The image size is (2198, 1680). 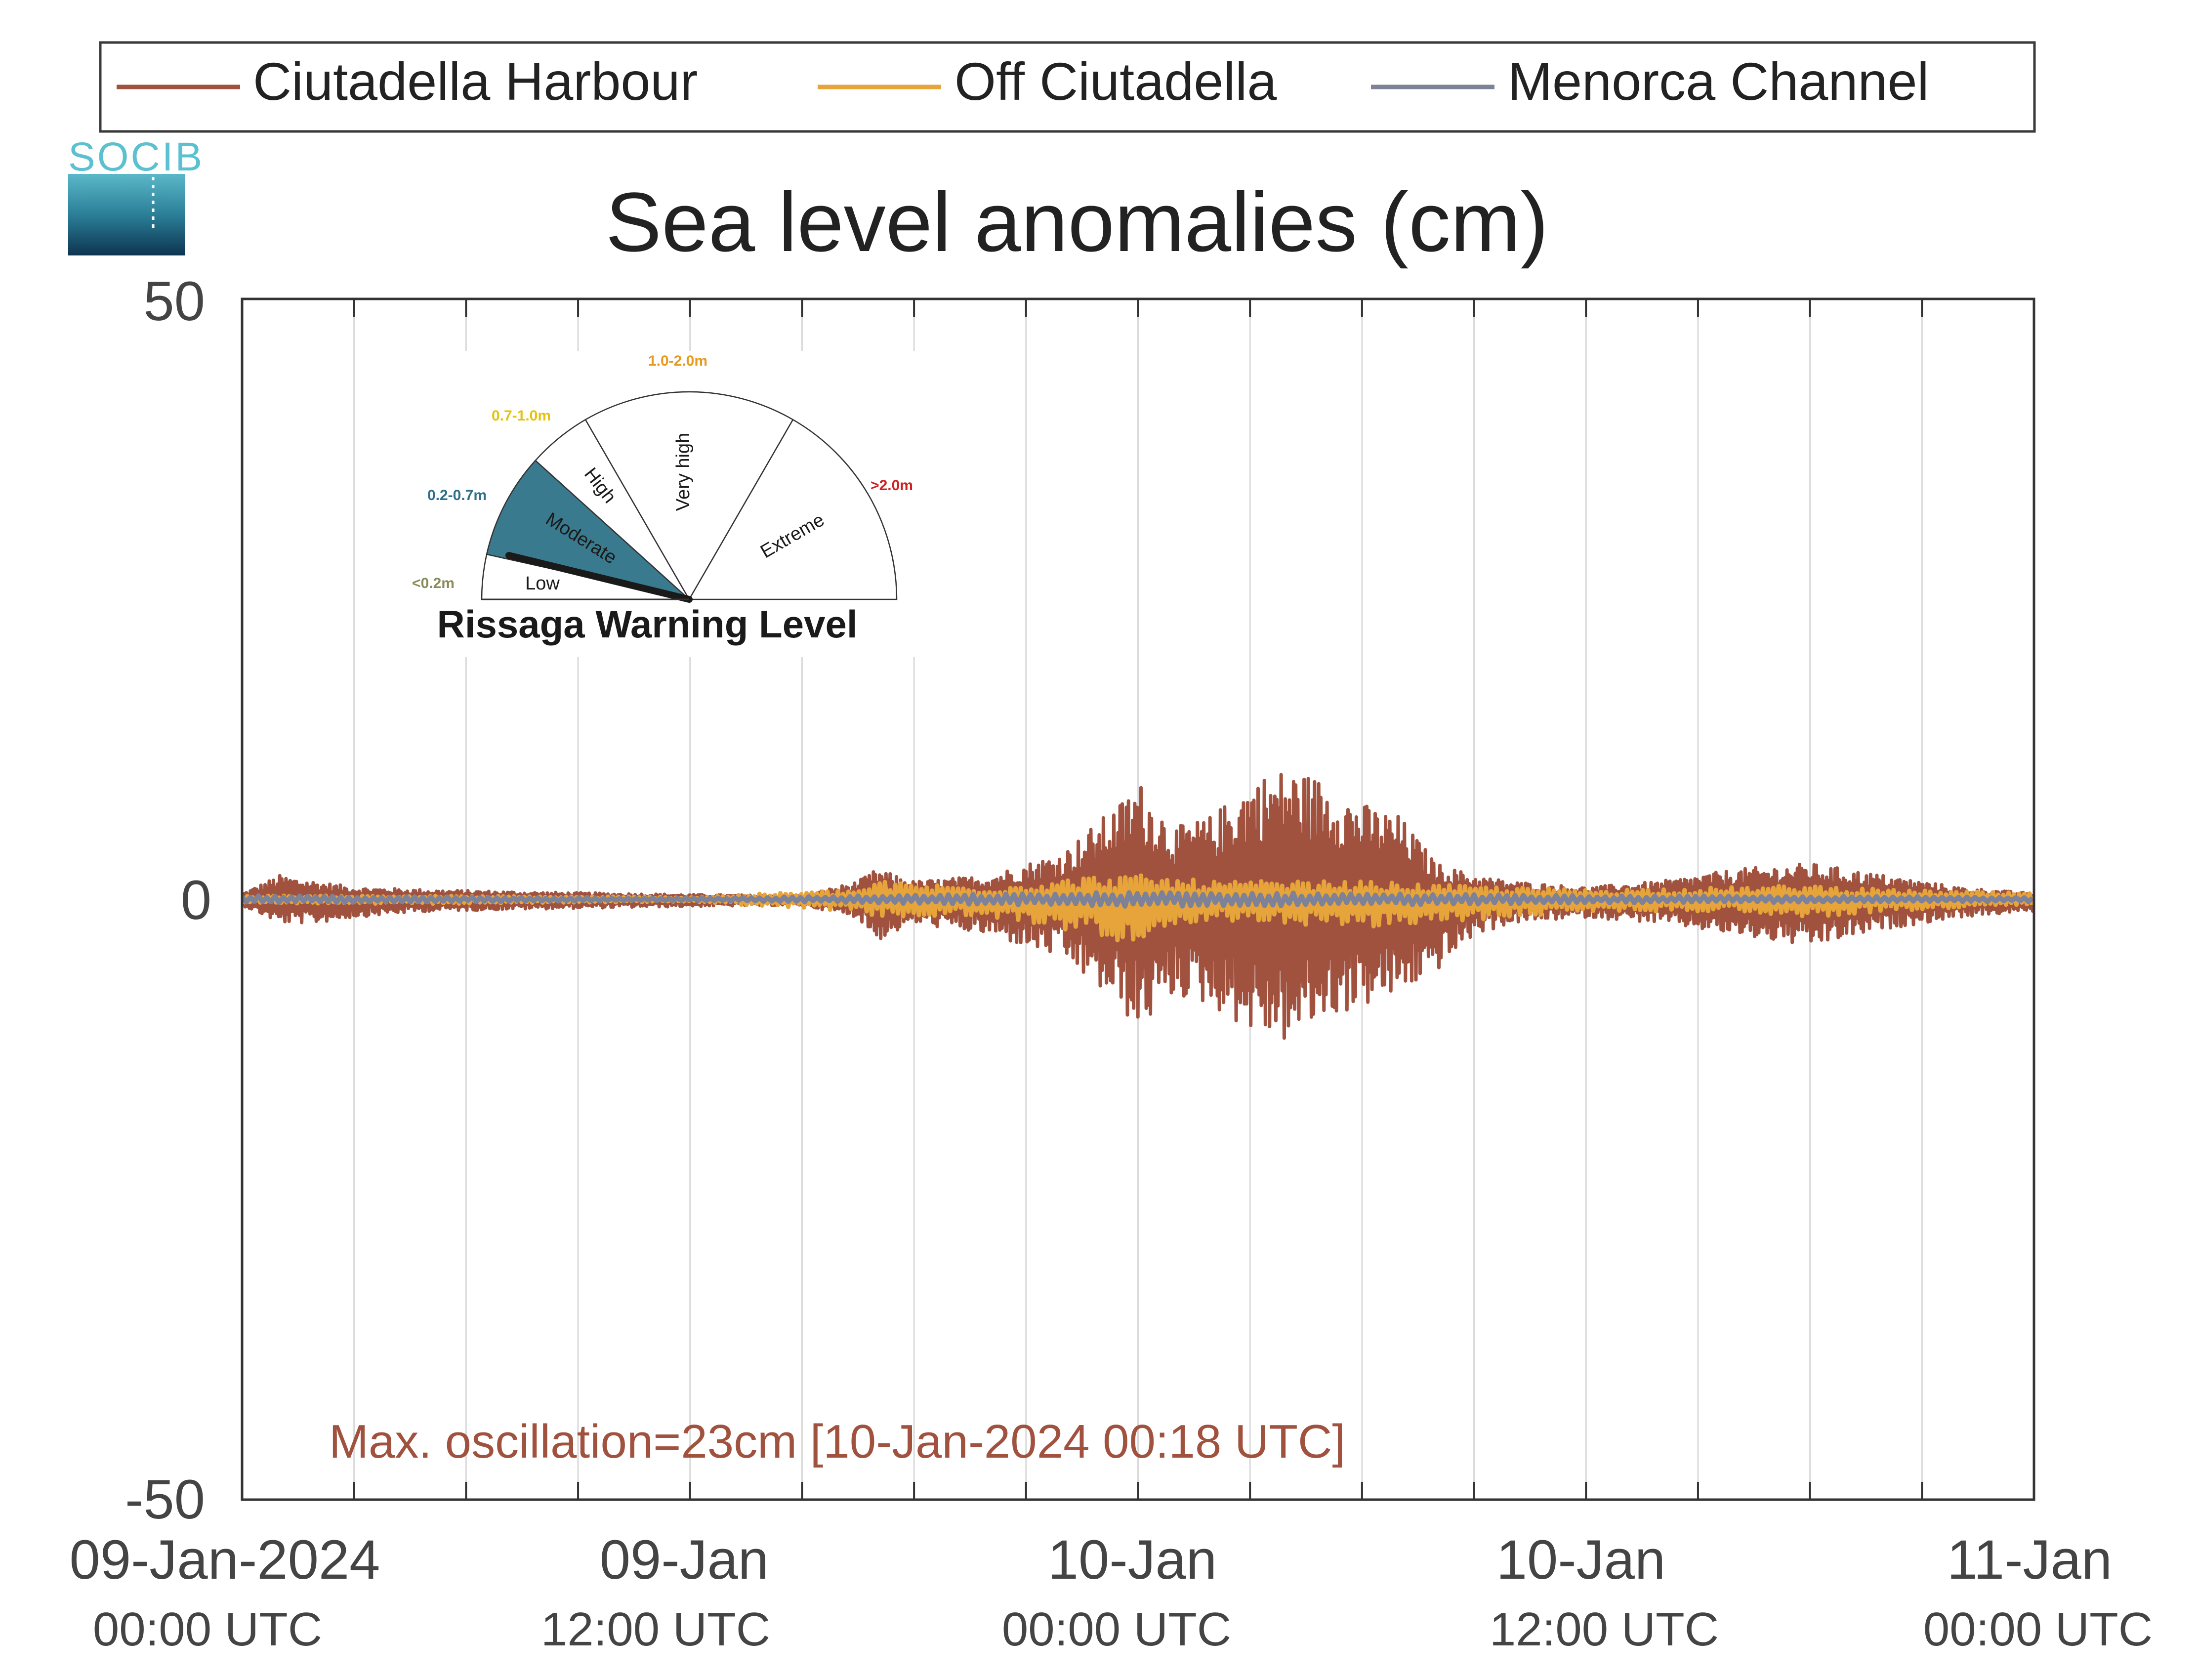 I want to click on gauge-label-very-high: Very high, so click(x=683, y=472).